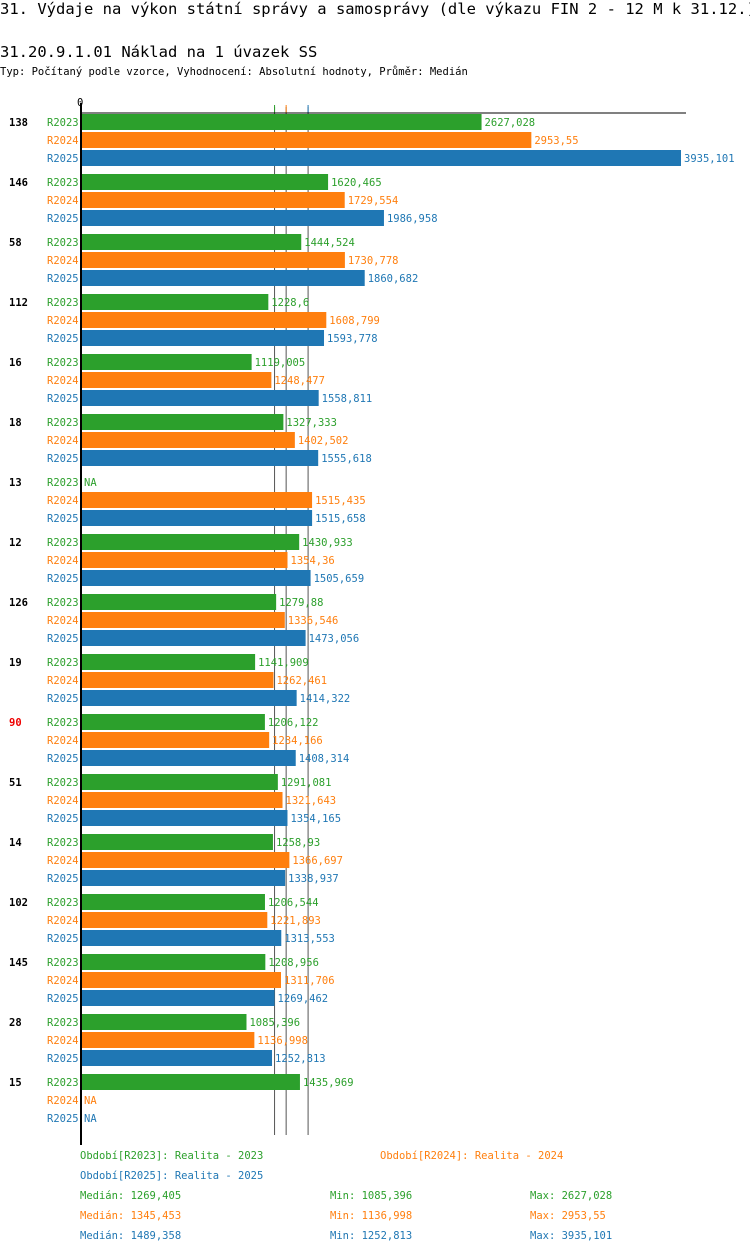  Describe the element at coordinates (346, 459) in the screenshot. I see `data-label: 1555,618` at that location.